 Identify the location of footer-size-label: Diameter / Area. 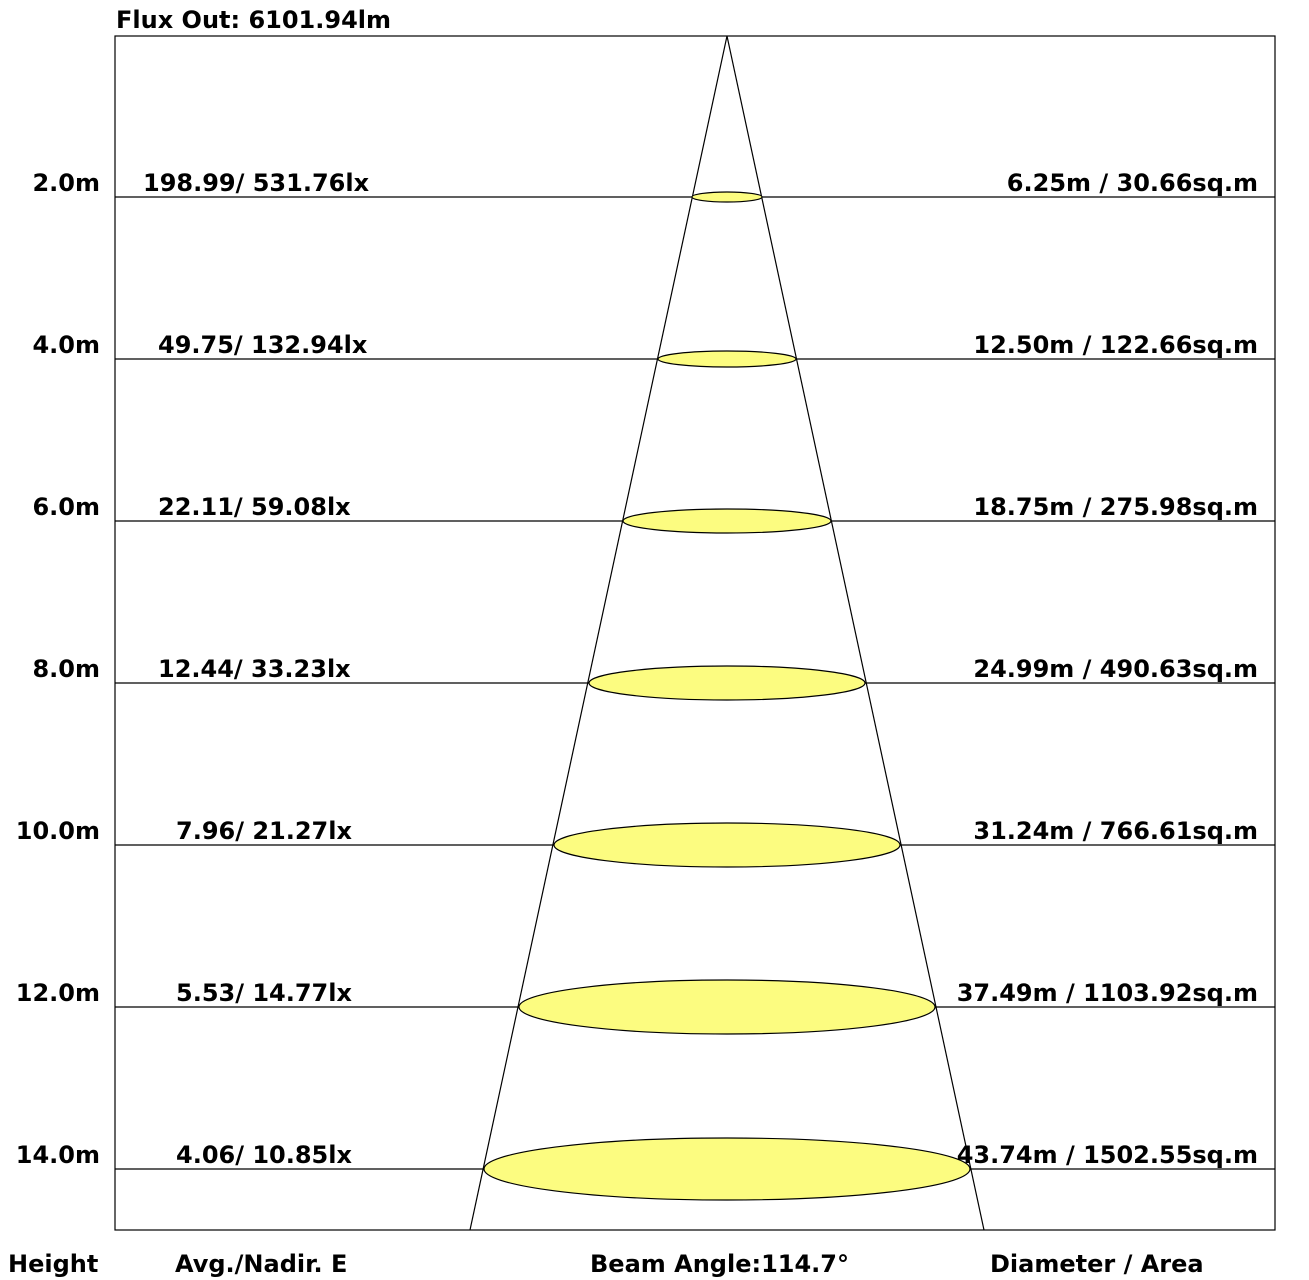
(1097, 1264).